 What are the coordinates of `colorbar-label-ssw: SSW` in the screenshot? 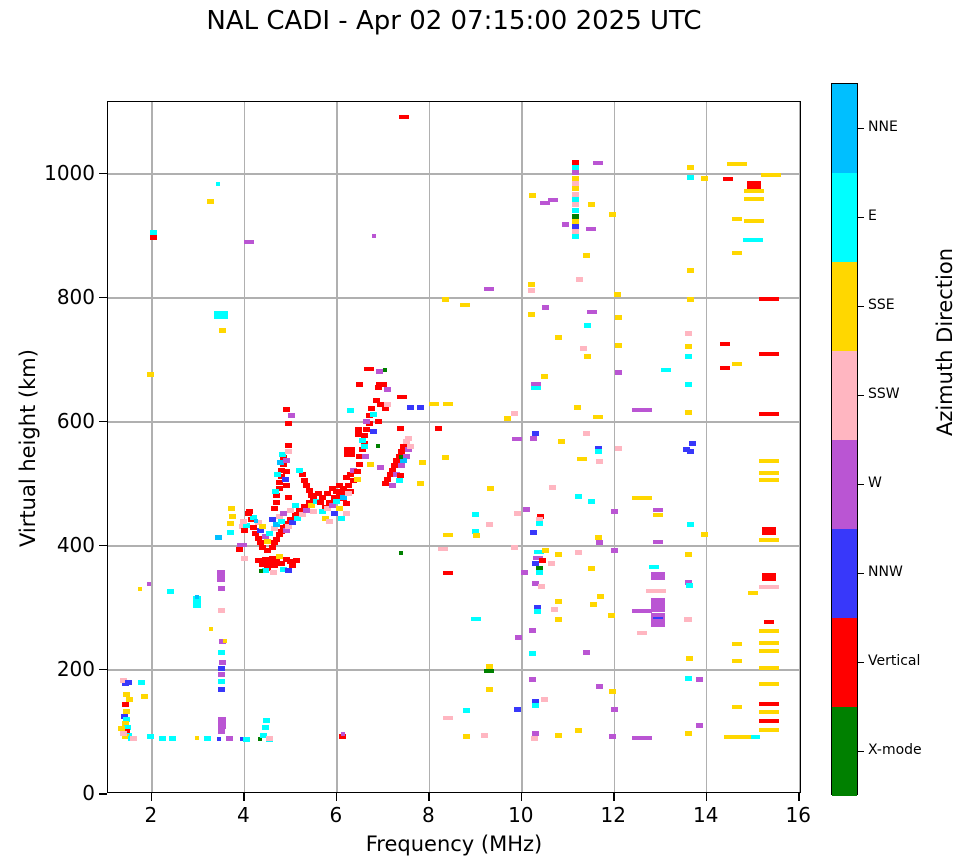 It's located at (884, 393).